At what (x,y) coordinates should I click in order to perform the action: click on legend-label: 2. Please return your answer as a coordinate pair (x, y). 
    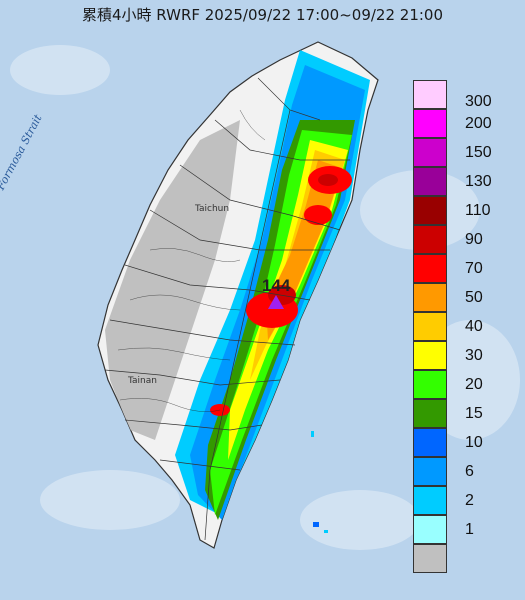
    Looking at the image, I should click on (469, 500).